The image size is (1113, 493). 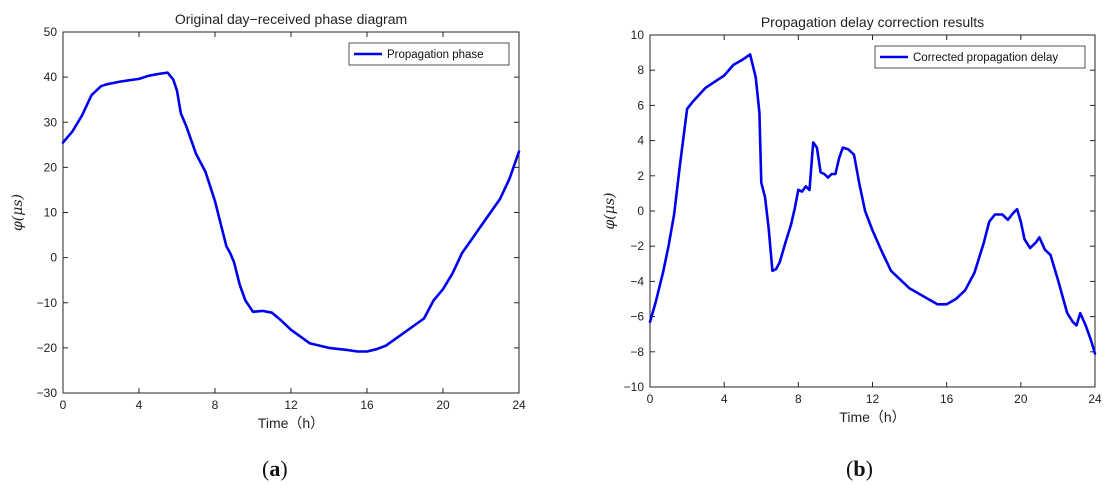 What do you see at coordinates (51, 77) in the screenshot?
I see `y-tick-label: 40` at bounding box center [51, 77].